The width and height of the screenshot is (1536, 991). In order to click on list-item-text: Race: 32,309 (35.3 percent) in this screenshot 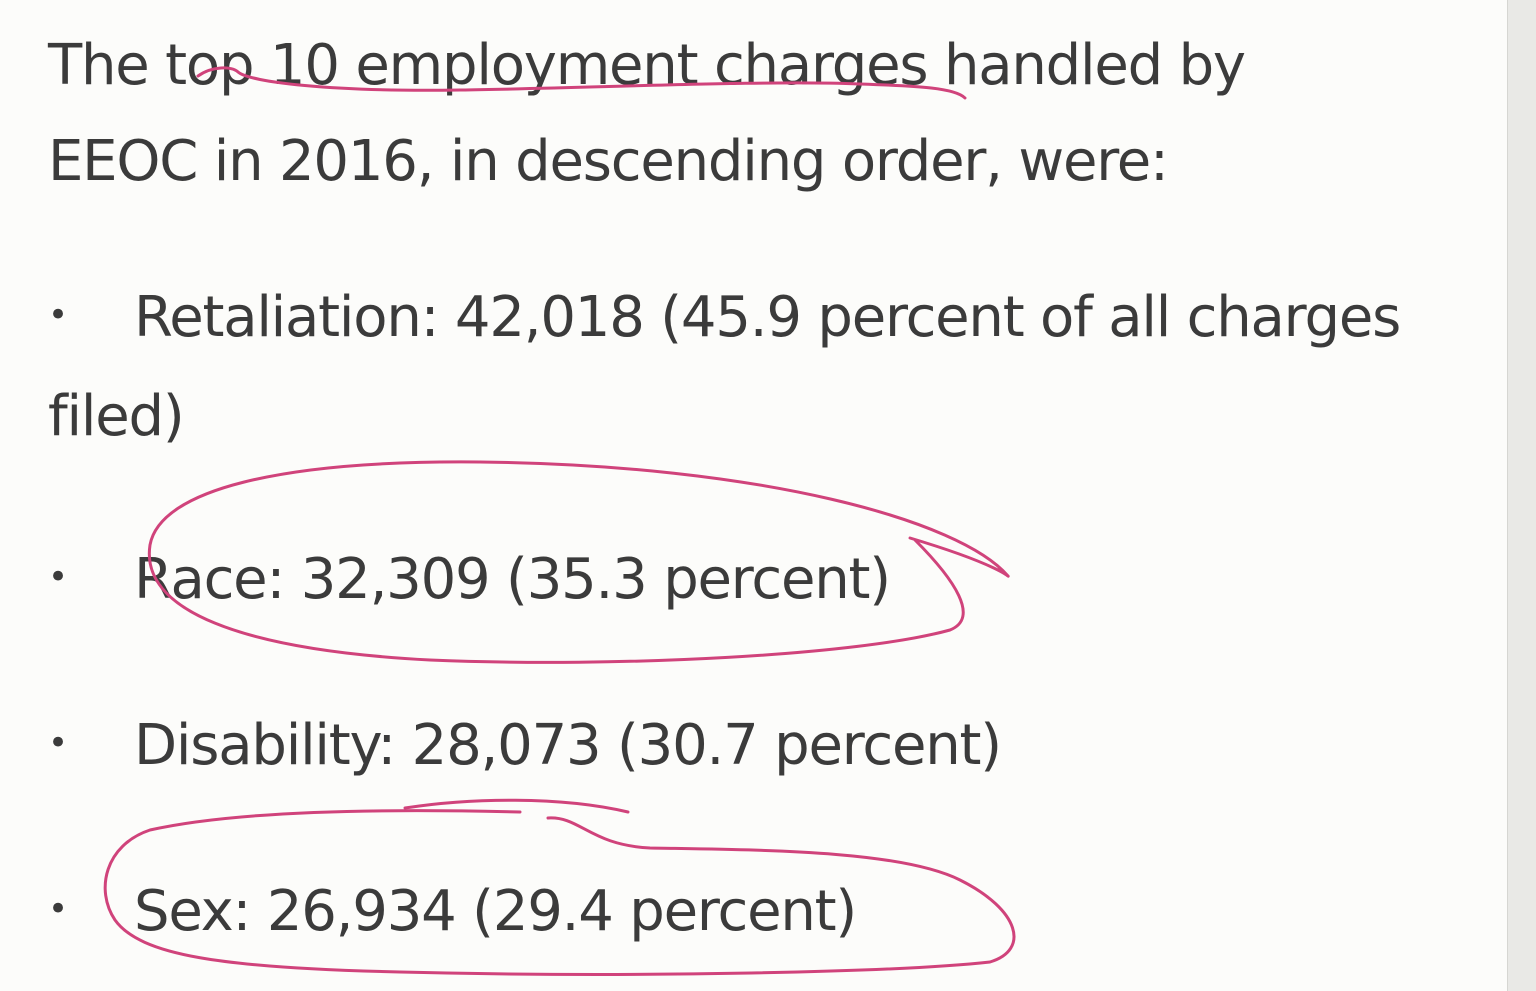, I will do `click(512, 579)`.